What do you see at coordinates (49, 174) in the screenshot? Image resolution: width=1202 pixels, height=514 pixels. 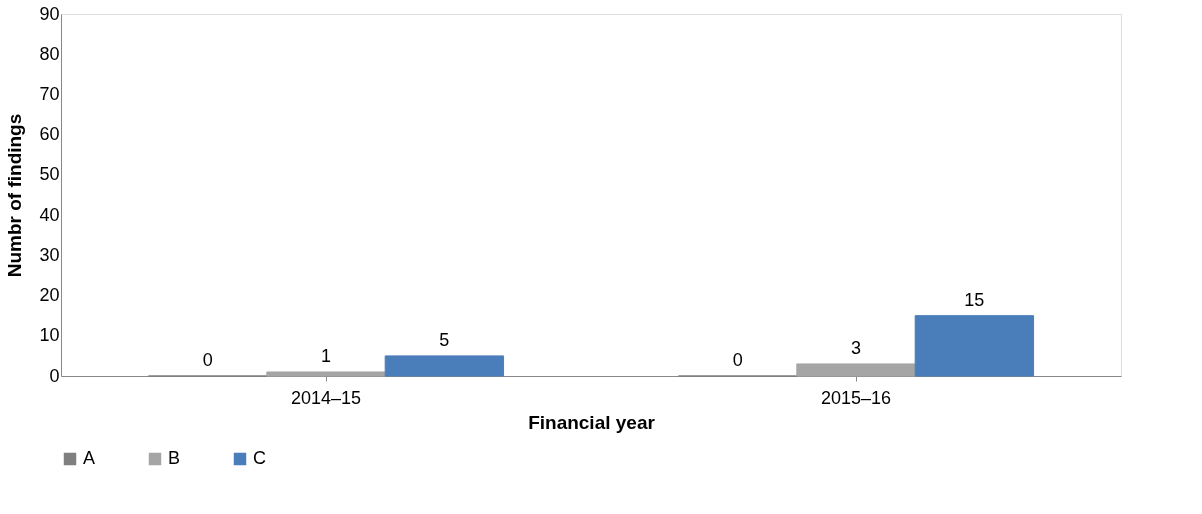 I see `y-tick-label: 50` at bounding box center [49, 174].